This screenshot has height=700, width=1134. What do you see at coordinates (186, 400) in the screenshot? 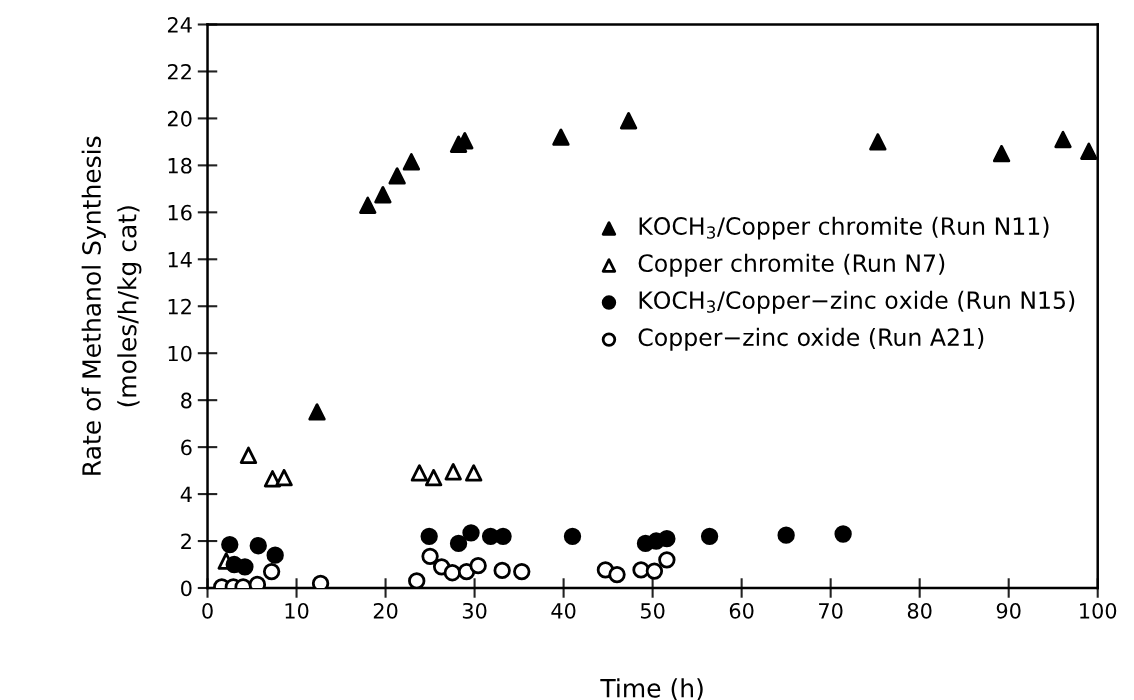
I see `y-tick-label: 8` at bounding box center [186, 400].